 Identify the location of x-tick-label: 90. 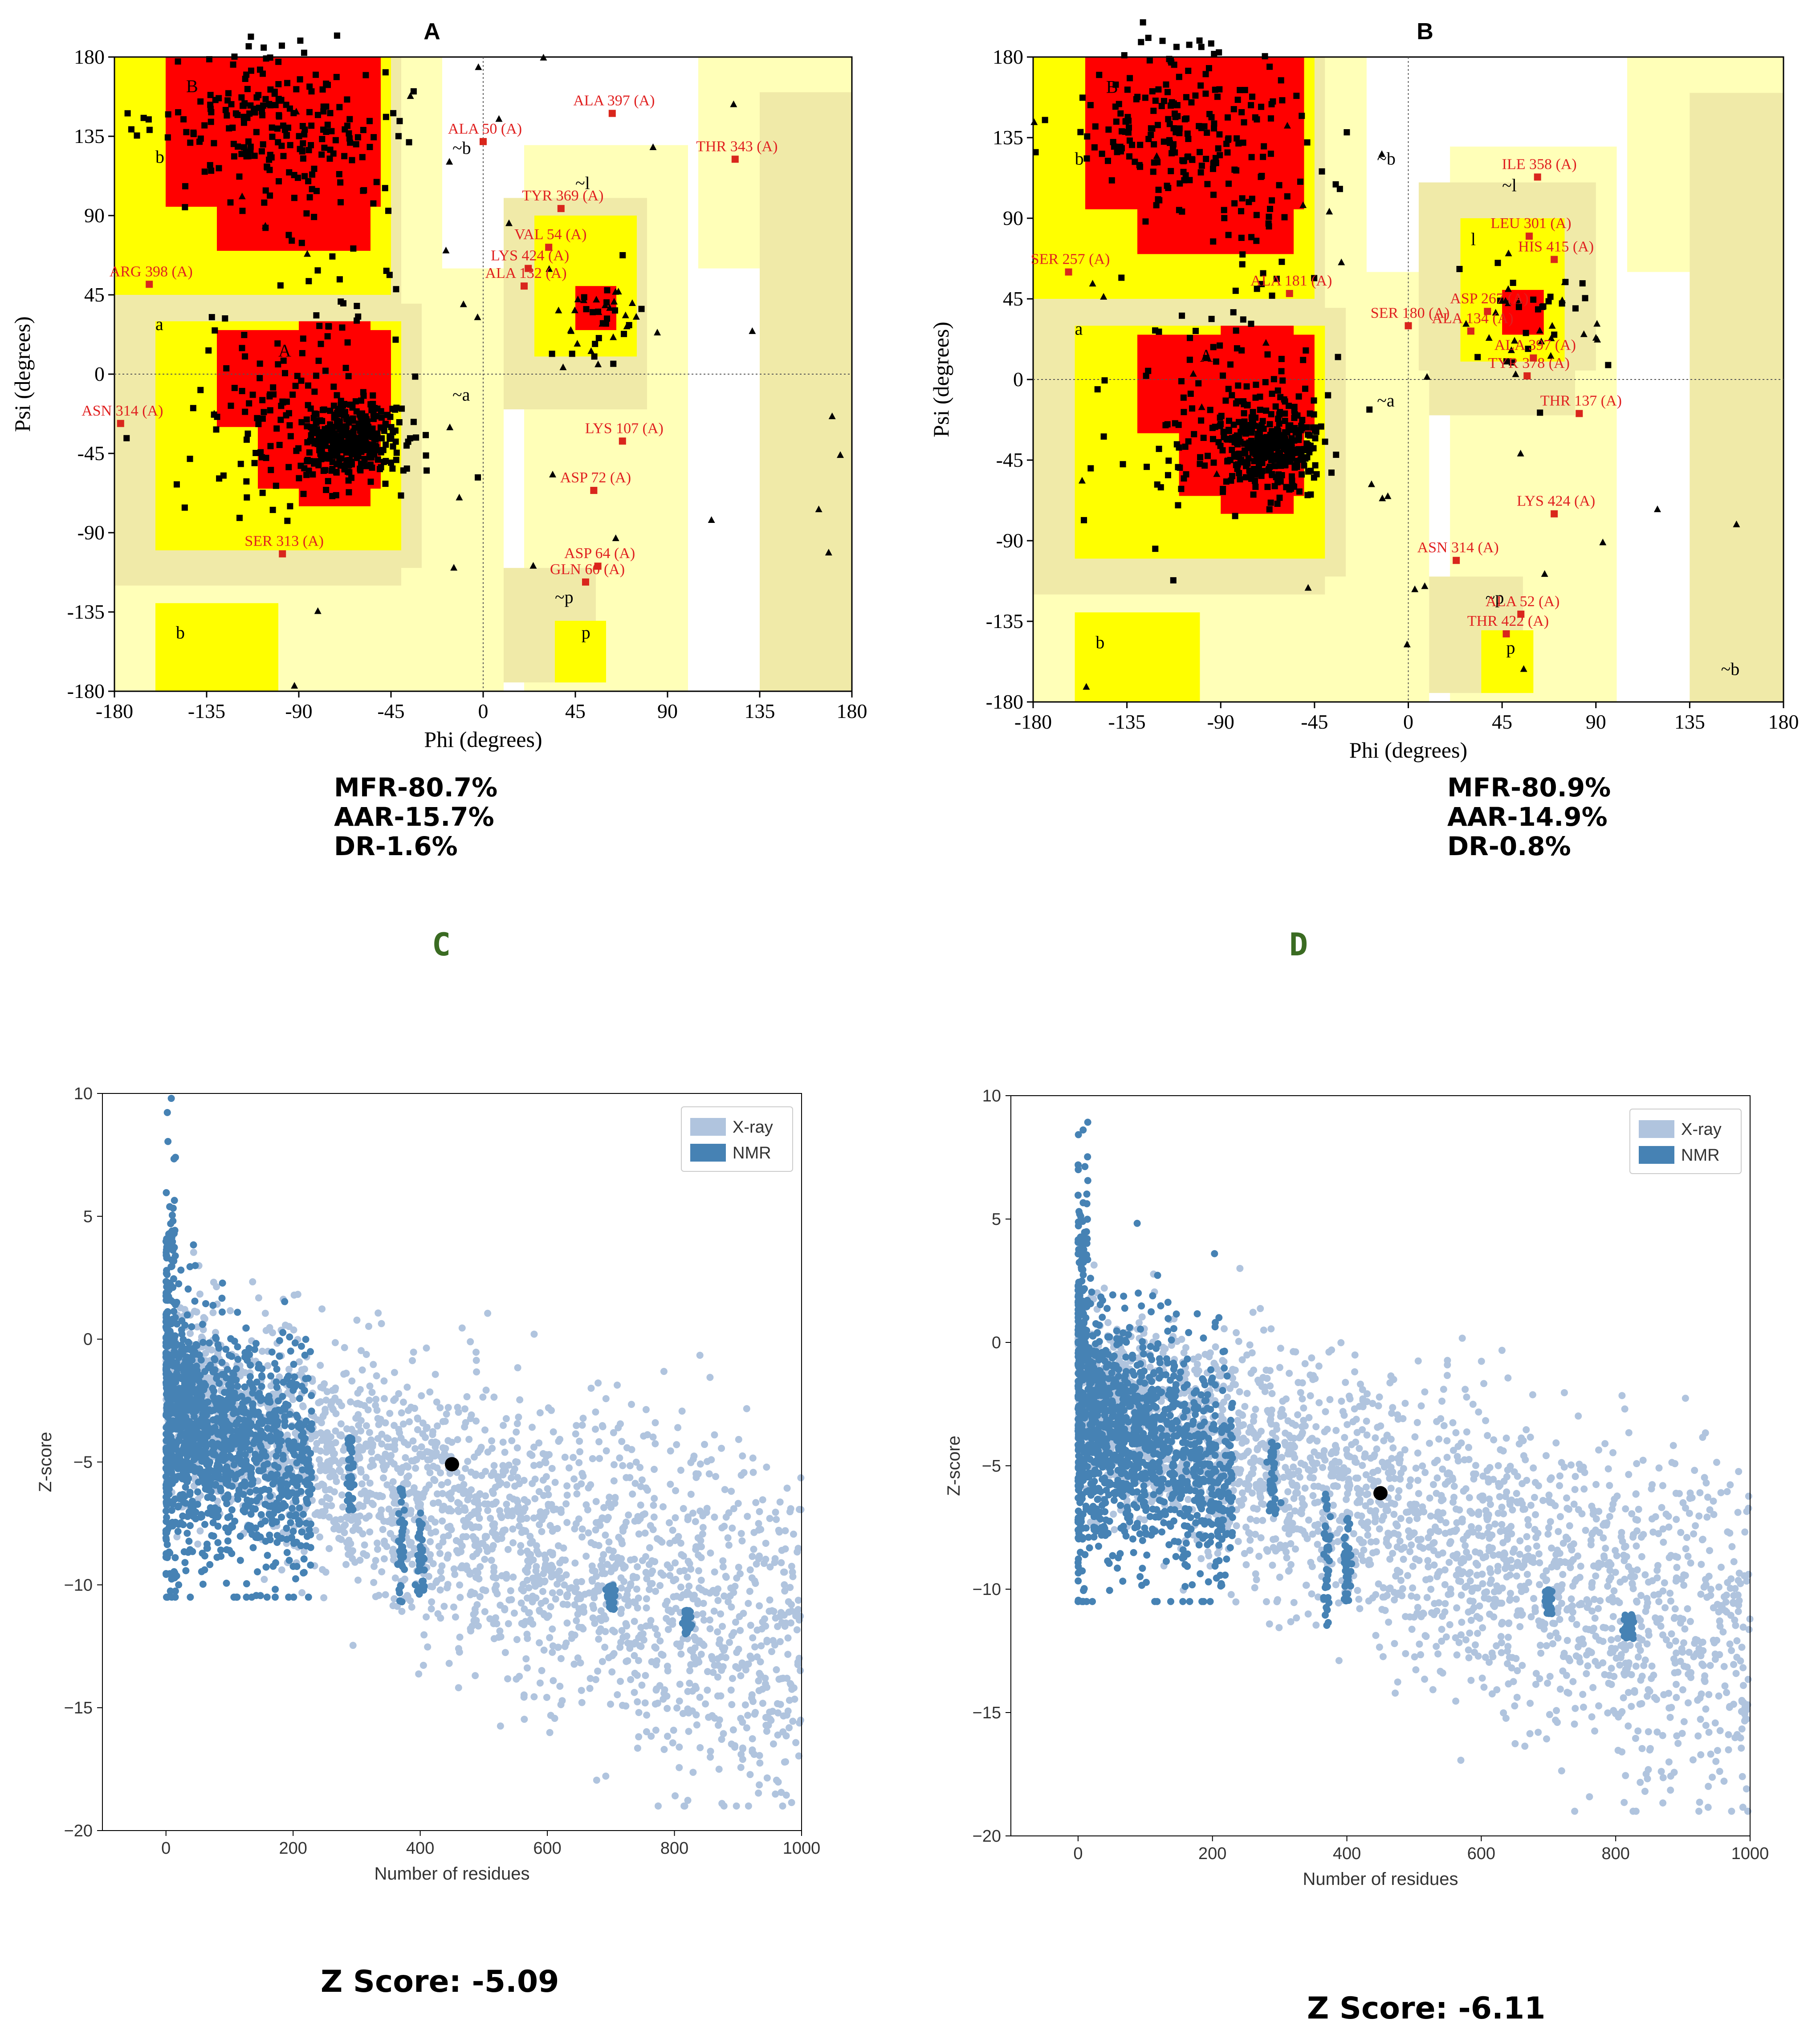
(1596, 721).